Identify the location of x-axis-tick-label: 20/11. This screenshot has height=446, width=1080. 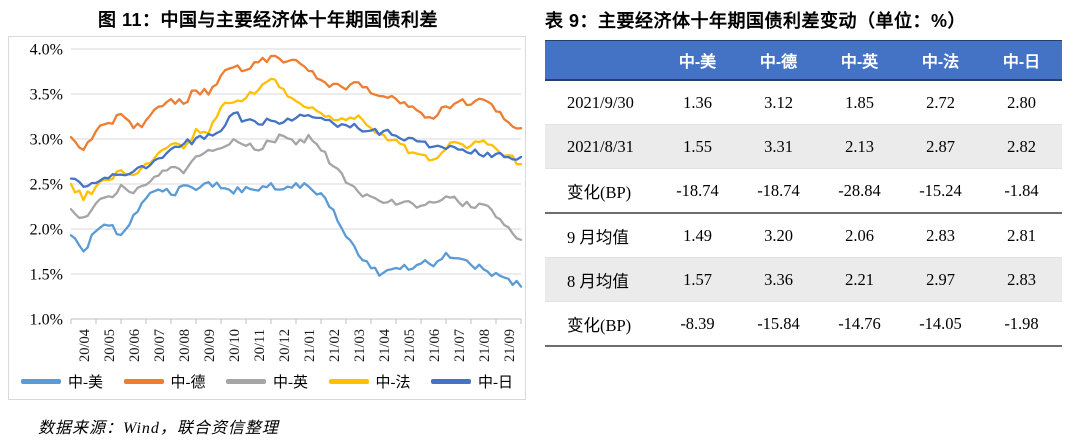
(260, 345).